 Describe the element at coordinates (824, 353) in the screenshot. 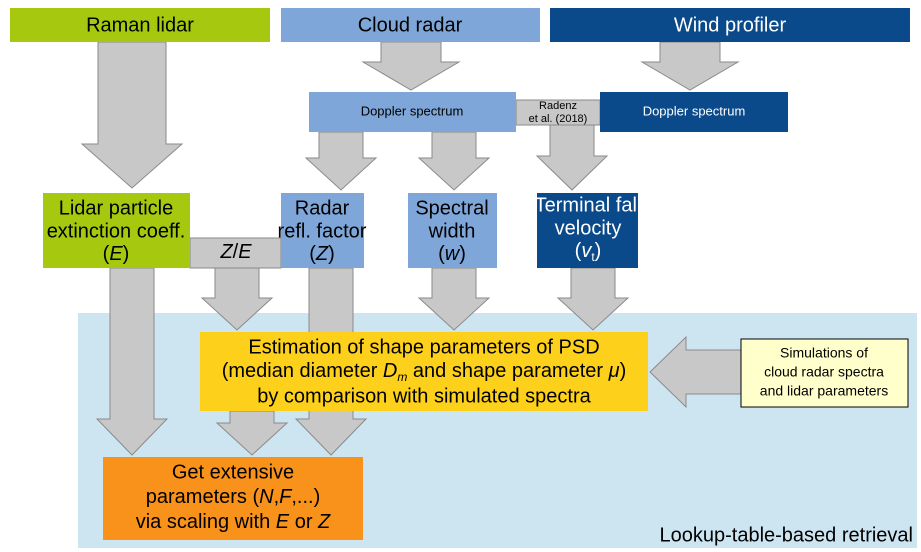

I see `simulations-label: Simulations of` at that location.